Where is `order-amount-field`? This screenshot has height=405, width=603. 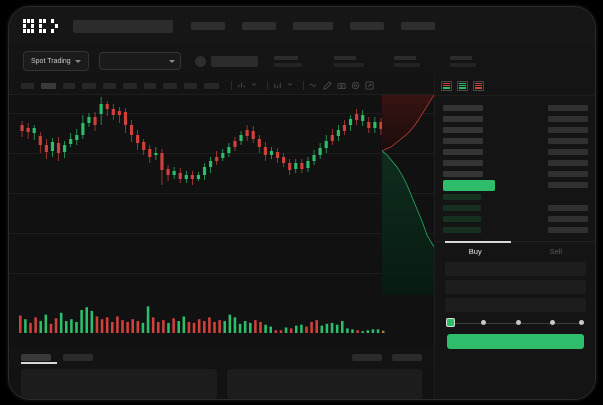
order-amount-field is located at coordinates (515, 287).